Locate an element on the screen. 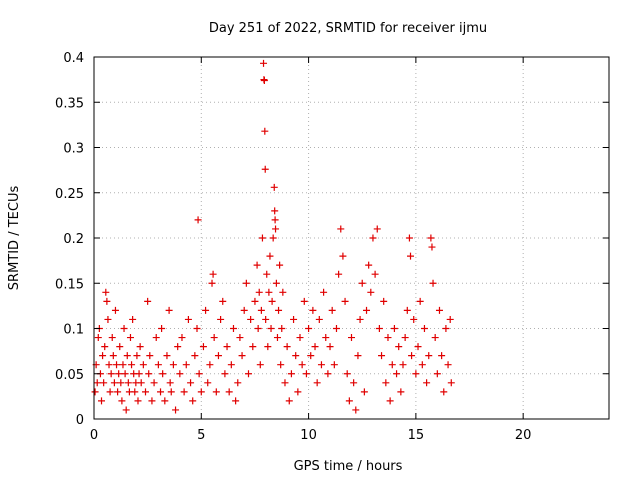 This screenshot has width=640, height=485. x-tick-label: 20 is located at coordinates (523, 435).